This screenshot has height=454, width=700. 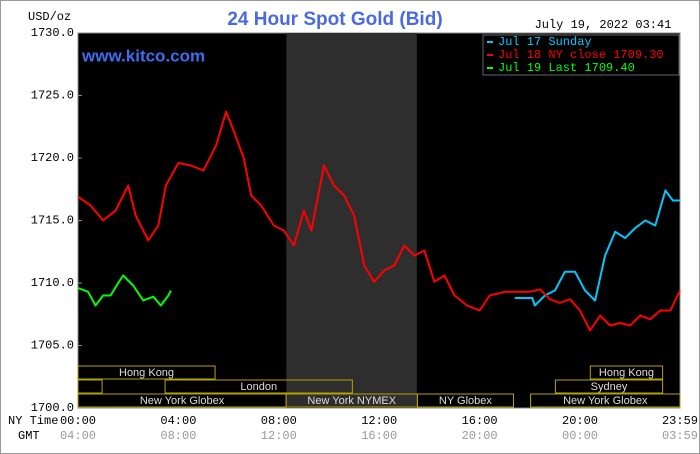 What do you see at coordinates (279, 421) in the screenshot?
I see `x-tick-label: 08:00` at bounding box center [279, 421].